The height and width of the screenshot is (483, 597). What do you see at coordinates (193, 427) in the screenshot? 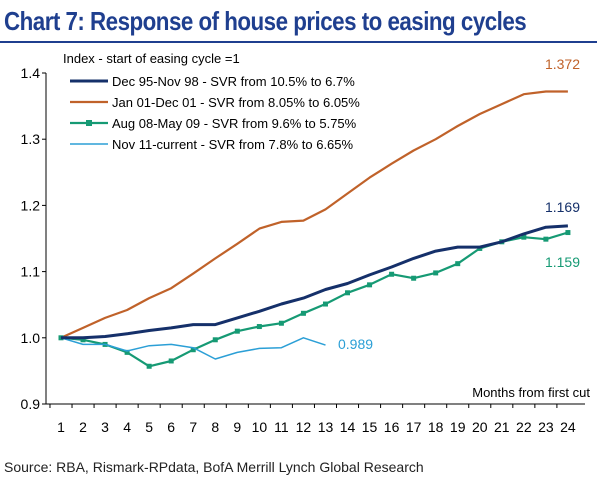
I see `x-tick-label: 7` at bounding box center [193, 427].